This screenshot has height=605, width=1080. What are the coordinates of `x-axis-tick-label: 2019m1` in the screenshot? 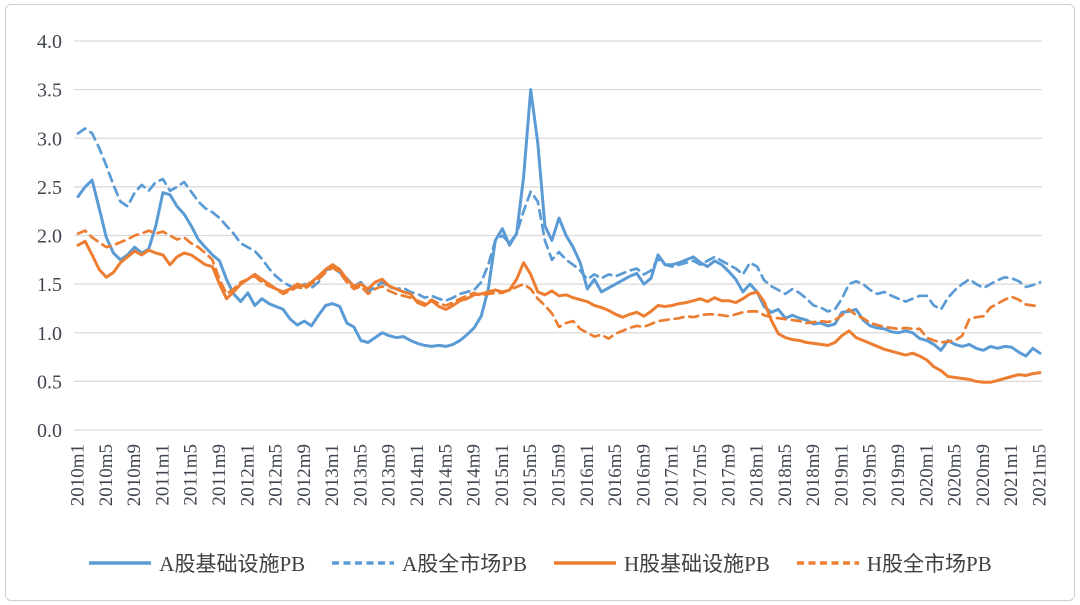 It's located at (841, 475).